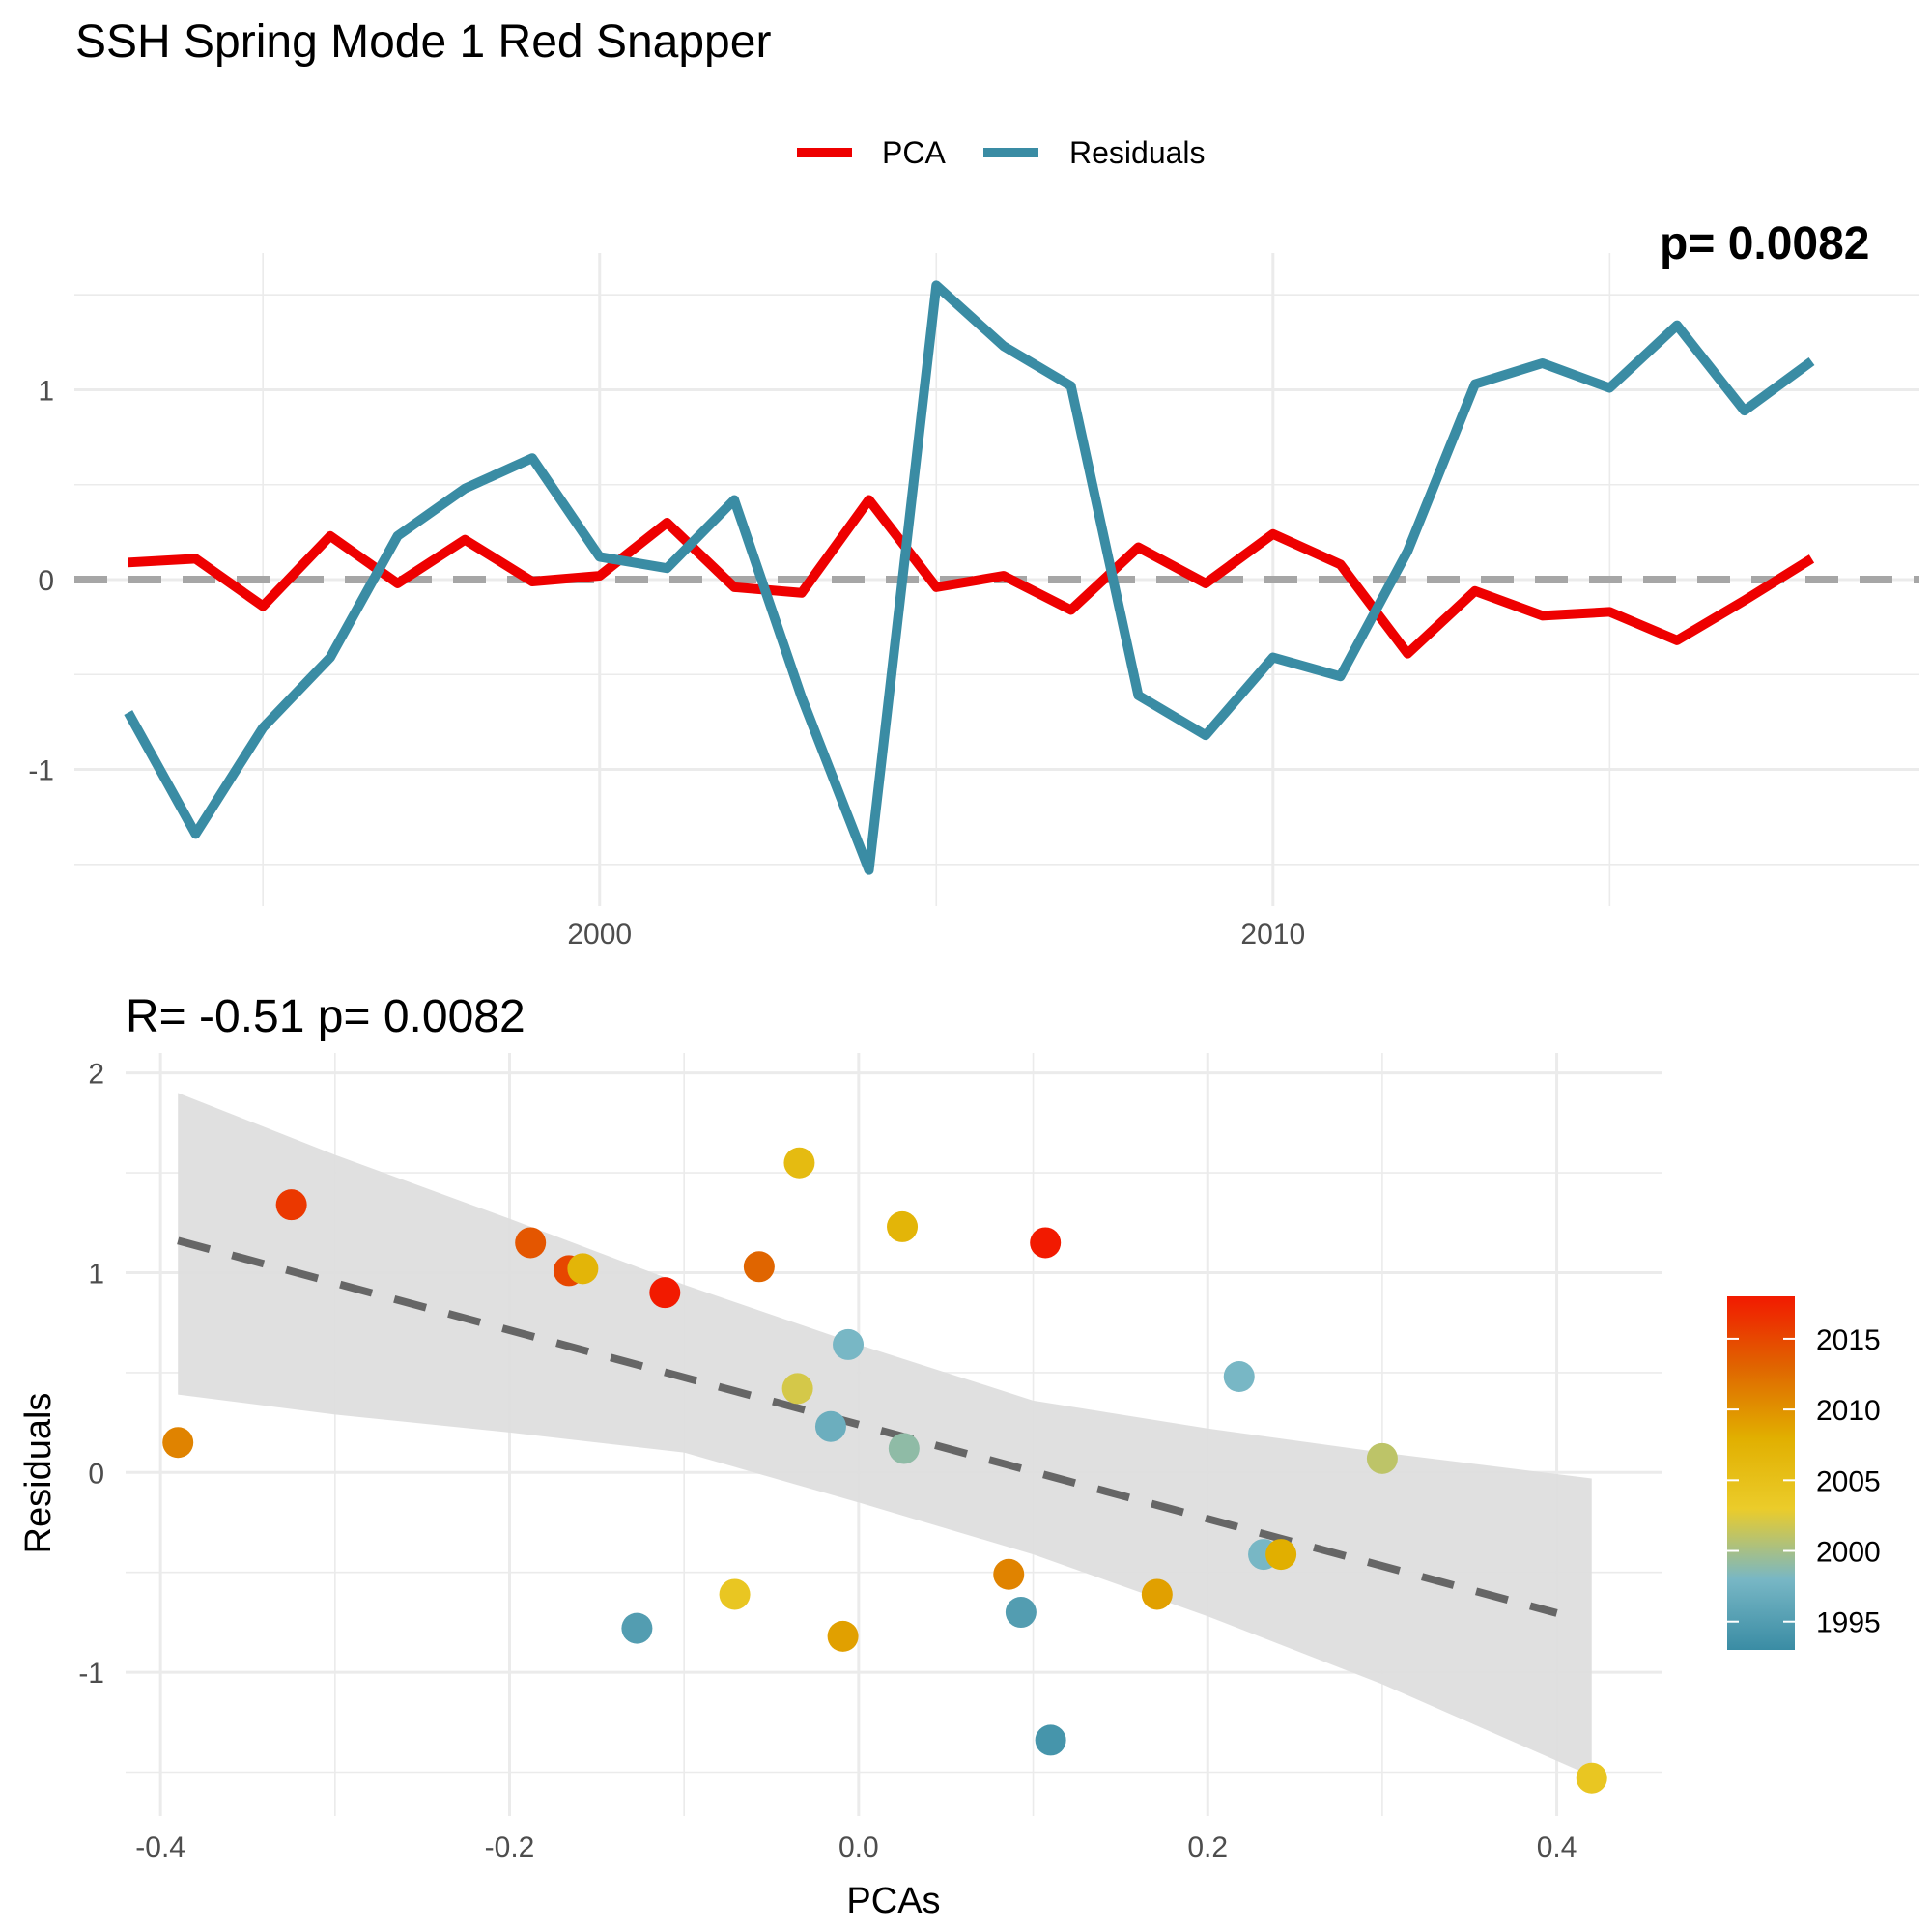 The width and height of the screenshot is (1932, 1932). I want to click on timeseries-x-tick-labels: 2000 2010, so click(936, 935).